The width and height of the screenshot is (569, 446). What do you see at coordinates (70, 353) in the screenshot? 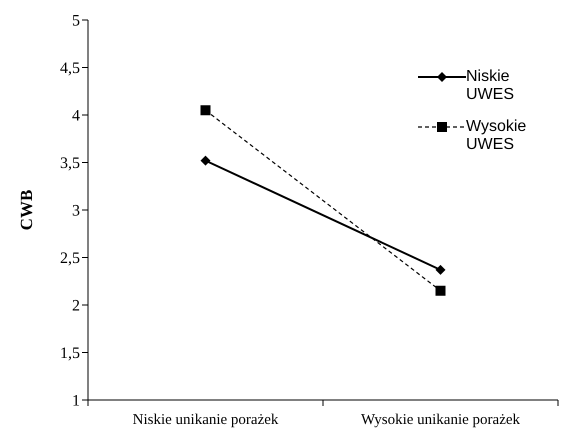
I see `y-tick-label: 1,5` at bounding box center [70, 353].